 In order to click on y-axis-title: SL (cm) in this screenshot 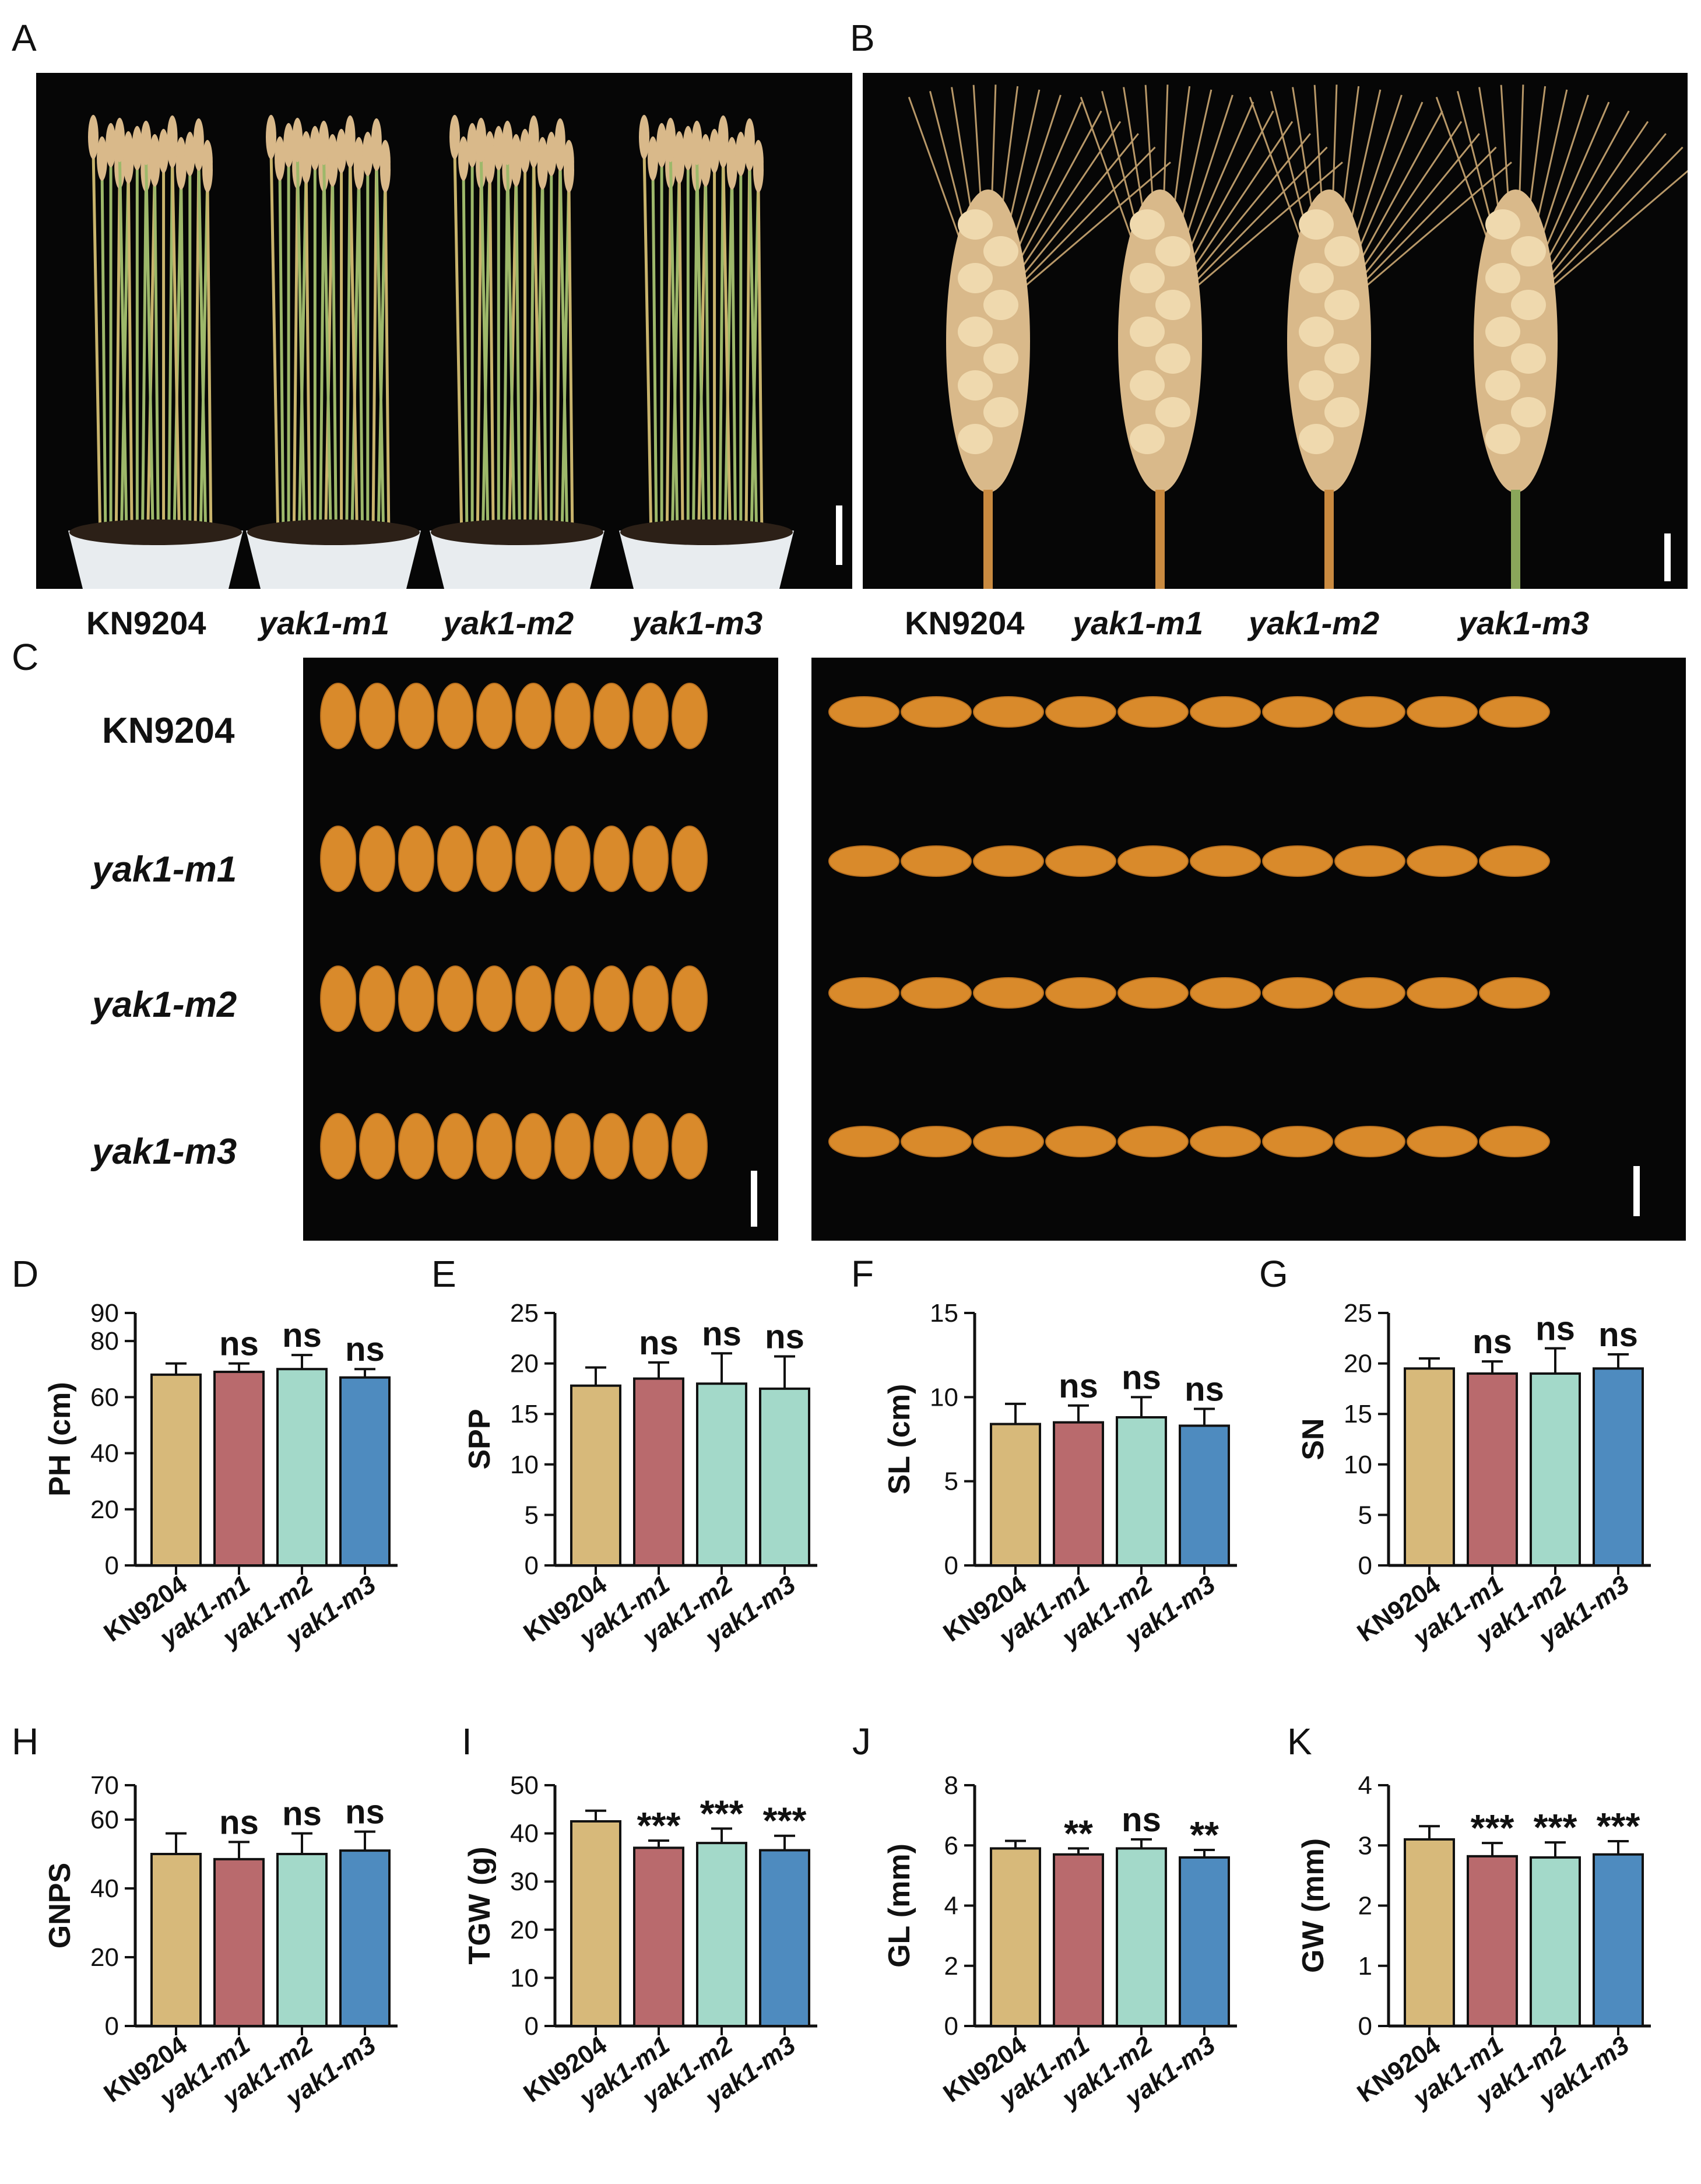, I will do `click(900, 1439)`.